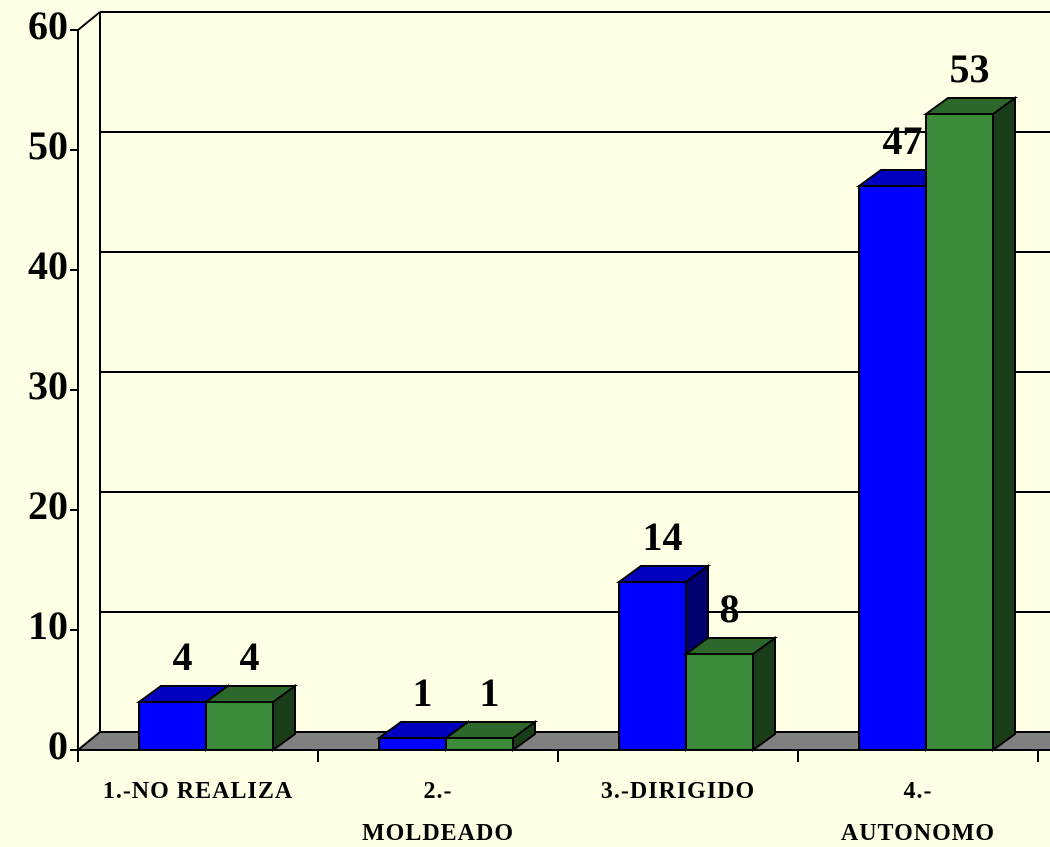  Describe the element at coordinates (48, 145) in the screenshot. I see `y-tick-label: 50` at that location.